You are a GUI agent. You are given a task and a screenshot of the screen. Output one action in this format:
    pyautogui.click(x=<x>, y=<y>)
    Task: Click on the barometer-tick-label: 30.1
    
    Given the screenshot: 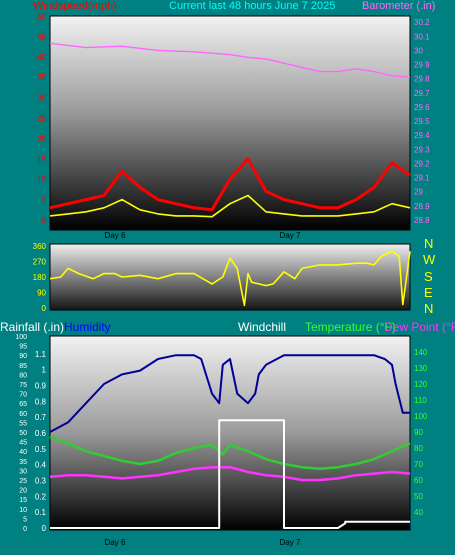 What is the action you would take?
    pyautogui.click(x=422, y=36)
    